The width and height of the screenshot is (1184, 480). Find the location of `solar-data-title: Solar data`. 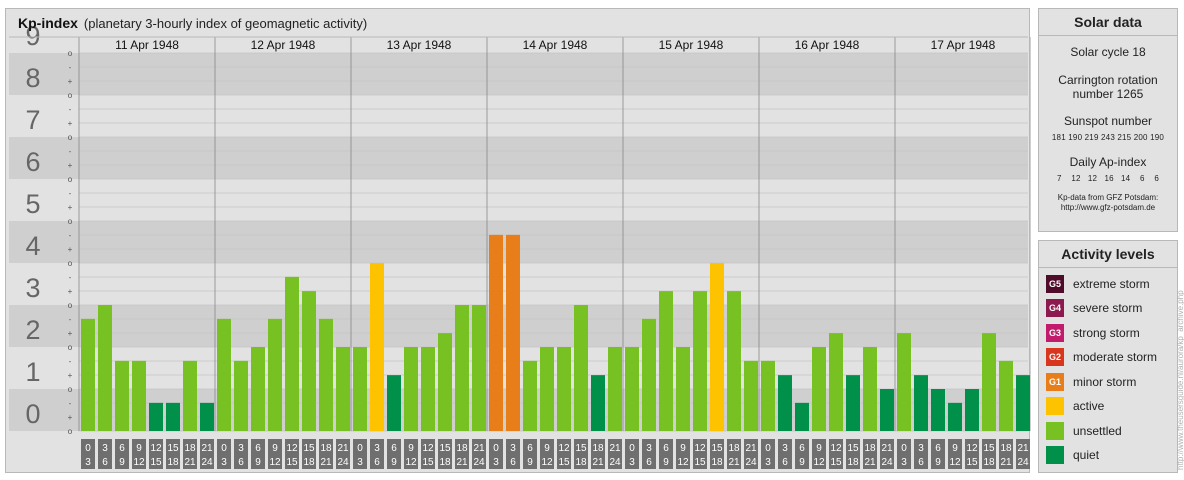

solar-data-title: Solar data is located at coordinates (1108, 22).